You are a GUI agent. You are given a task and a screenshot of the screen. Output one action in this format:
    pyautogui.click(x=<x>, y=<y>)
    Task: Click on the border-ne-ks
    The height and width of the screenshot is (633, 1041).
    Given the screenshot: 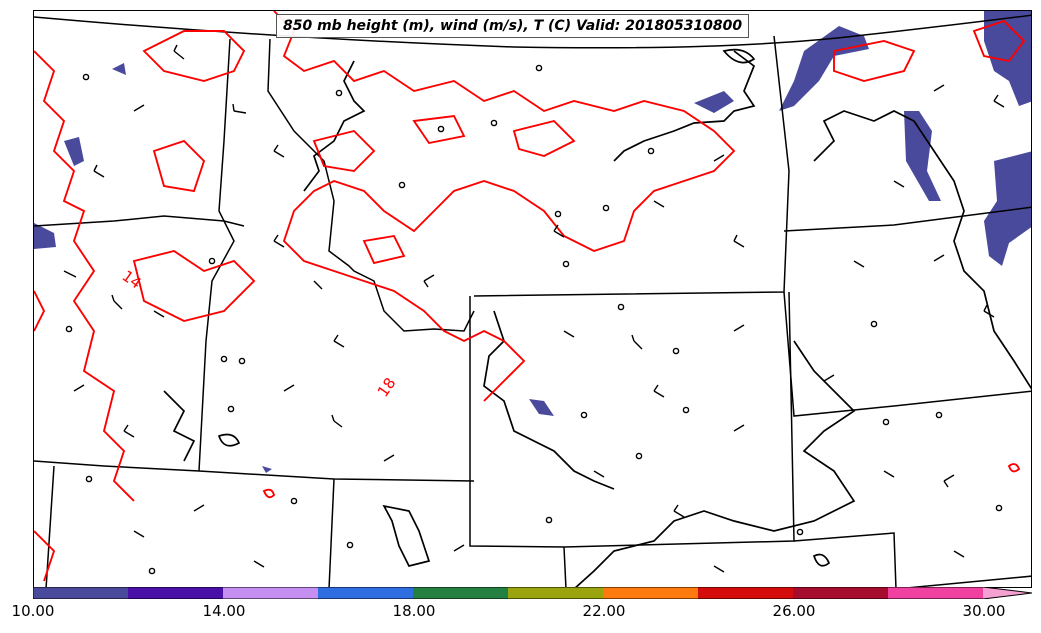 What is the action you would take?
    pyautogui.click(x=845, y=559)
    